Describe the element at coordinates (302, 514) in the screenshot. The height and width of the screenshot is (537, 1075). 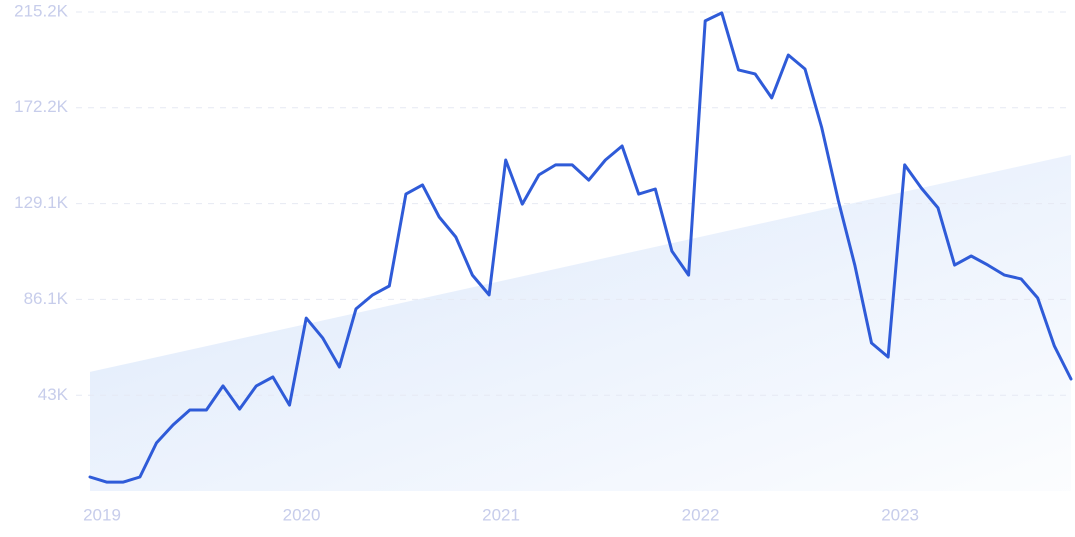
I see `x-tick-label: 2020` at that location.